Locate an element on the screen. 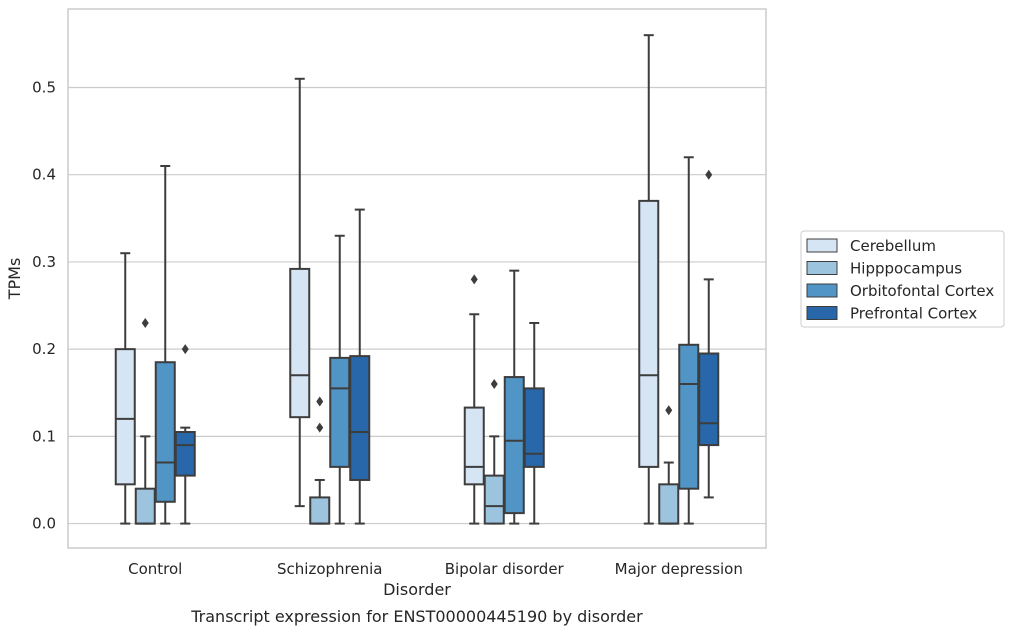  y-axis-ticks: 0.0 0.1 0.2 0.3 0.4 0.5 is located at coordinates (44, 305).